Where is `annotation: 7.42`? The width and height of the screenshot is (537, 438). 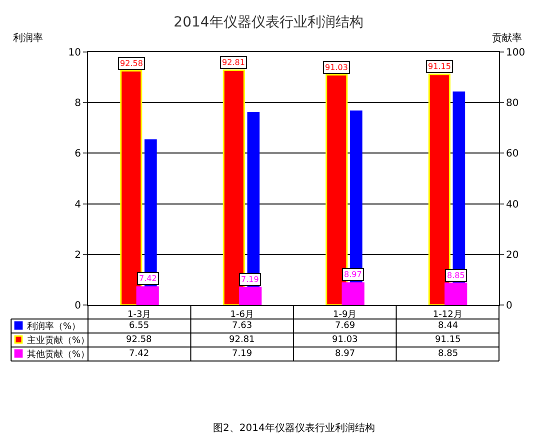 annotation: 7.42 is located at coordinates (148, 278).